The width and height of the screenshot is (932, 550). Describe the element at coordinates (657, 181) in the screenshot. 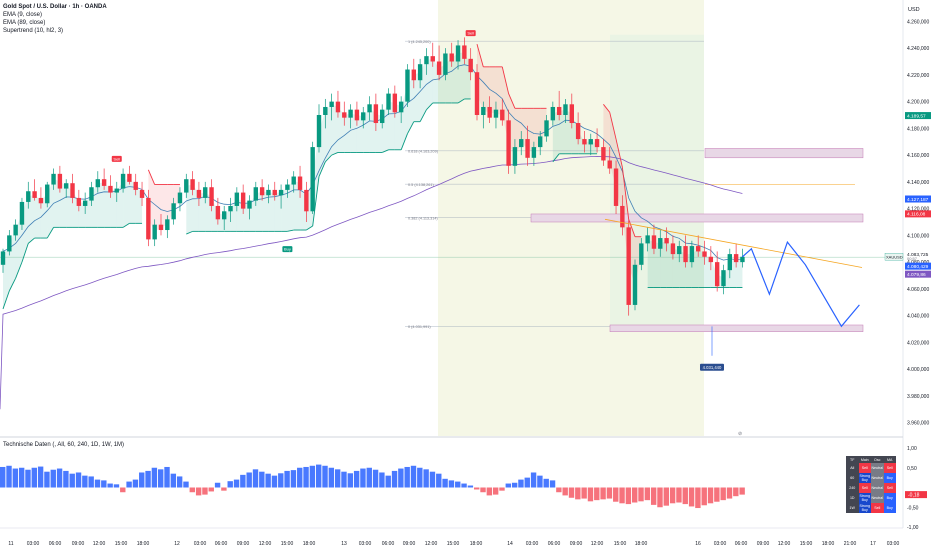

I see `fibonacci-zone-recent` at that location.